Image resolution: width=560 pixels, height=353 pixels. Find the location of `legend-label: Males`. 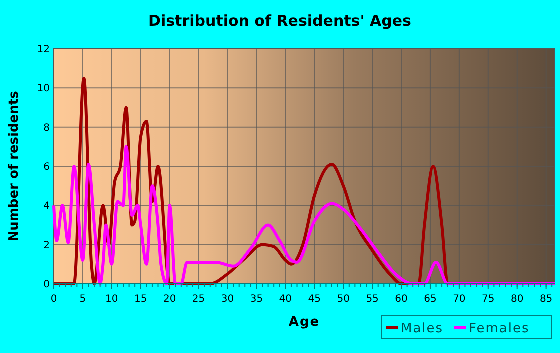

legend-label: Males is located at coordinates (422, 329).